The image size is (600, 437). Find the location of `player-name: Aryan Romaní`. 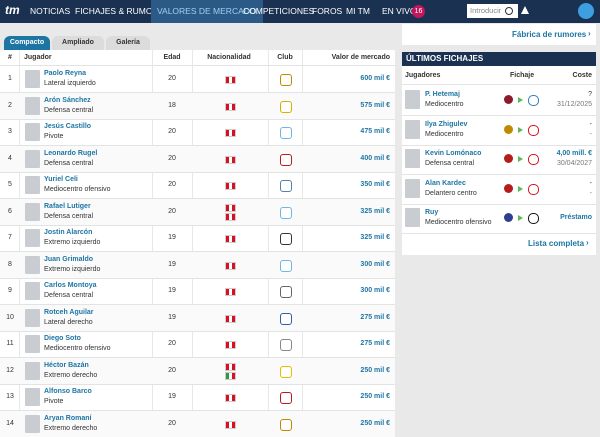

player-name: Aryan Romaní is located at coordinates (68, 418).